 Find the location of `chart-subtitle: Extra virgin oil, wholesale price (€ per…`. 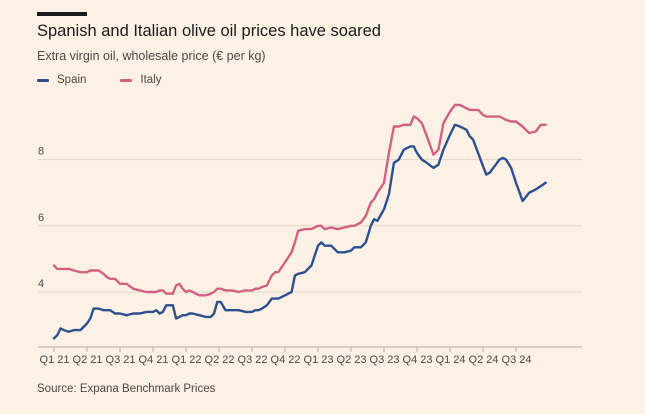

chart-subtitle: Extra virgin oil, wholesale price (€ per… is located at coordinates (151, 56).